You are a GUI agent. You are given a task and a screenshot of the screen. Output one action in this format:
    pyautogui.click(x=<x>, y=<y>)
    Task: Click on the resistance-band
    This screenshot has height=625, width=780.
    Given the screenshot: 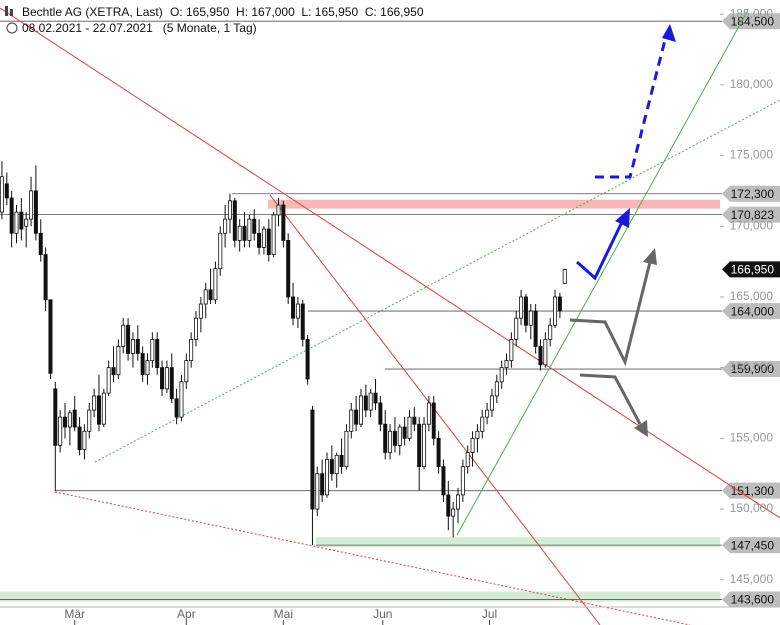 What is the action you would take?
    pyautogui.click(x=494, y=204)
    